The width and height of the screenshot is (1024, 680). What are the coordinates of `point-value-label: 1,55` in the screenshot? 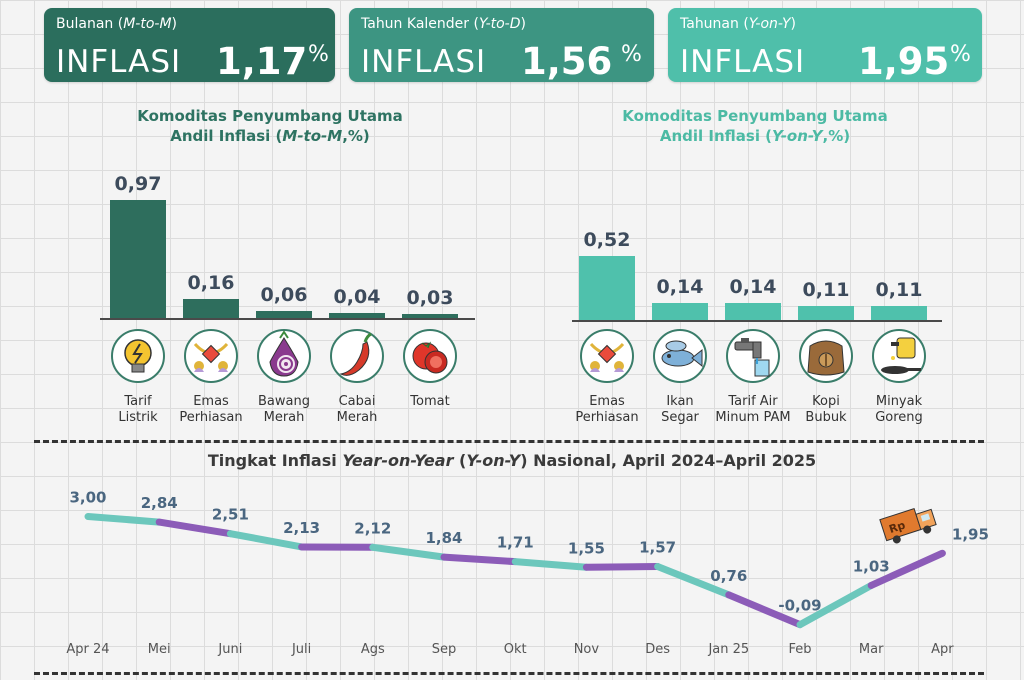 It's located at (586, 548).